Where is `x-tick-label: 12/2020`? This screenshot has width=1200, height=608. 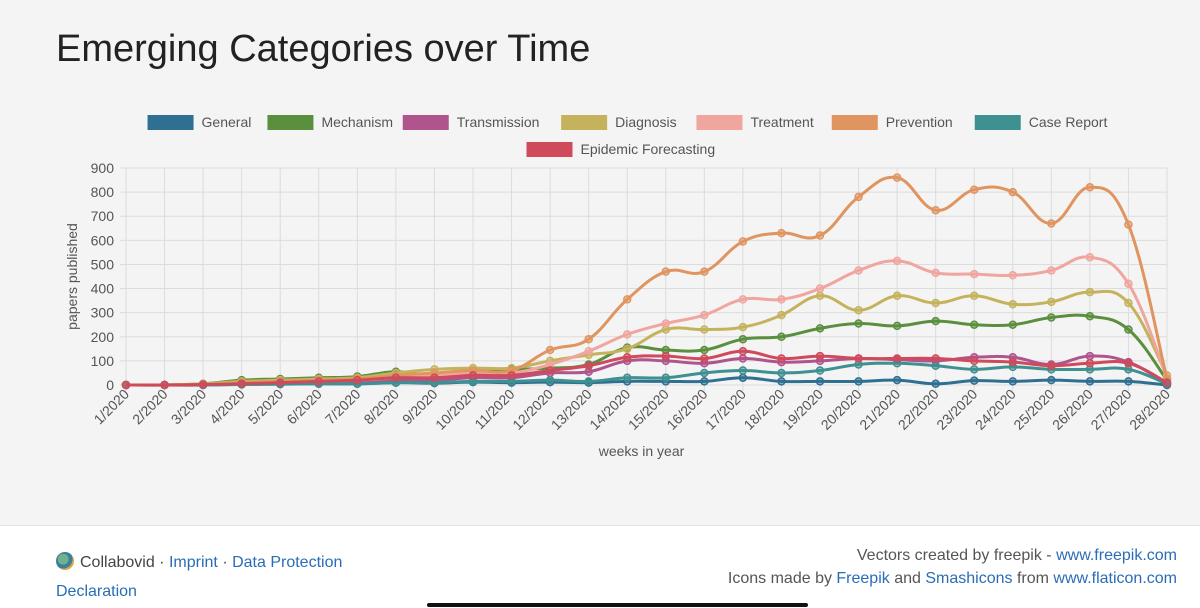 x-tick-label: 12/2020 is located at coordinates (532, 409).